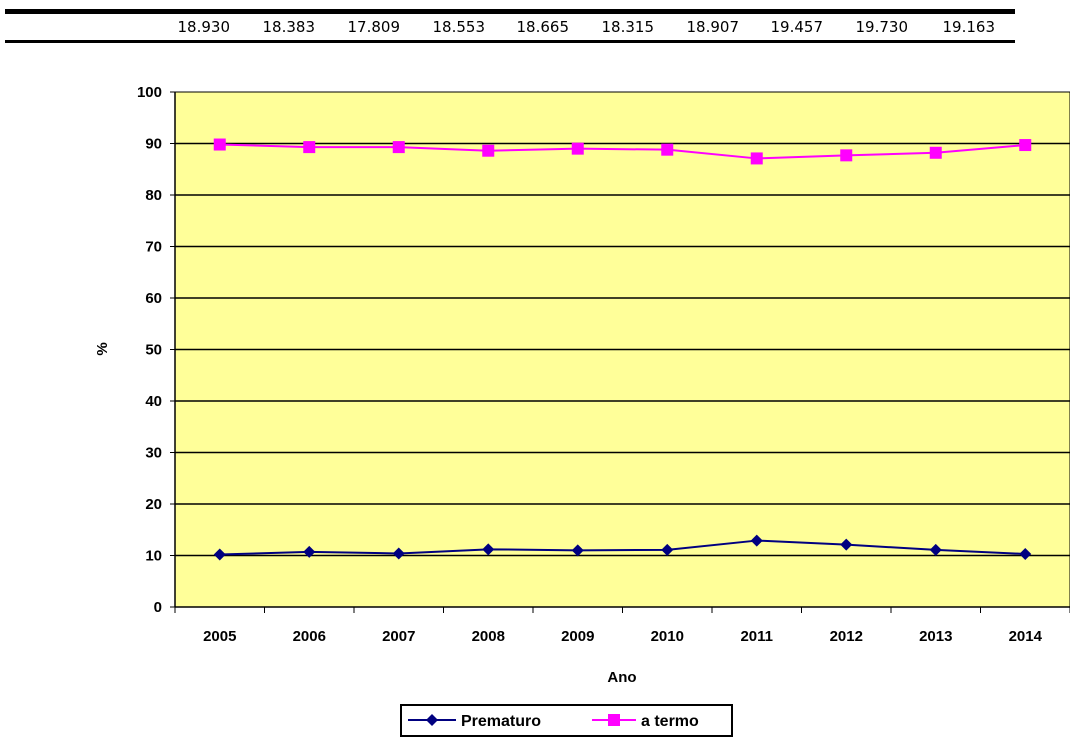 This screenshot has height=738, width=1070. I want to click on total-cell-2011: 18.907, so click(713, 27).